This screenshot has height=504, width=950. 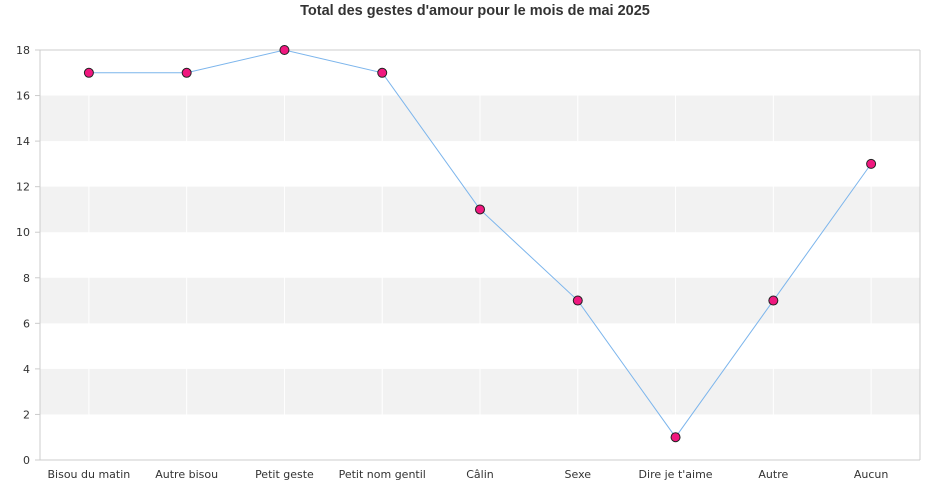 What do you see at coordinates (26, 323) in the screenshot?
I see `y-tick-label: 6` at bounding box center [26, 323].